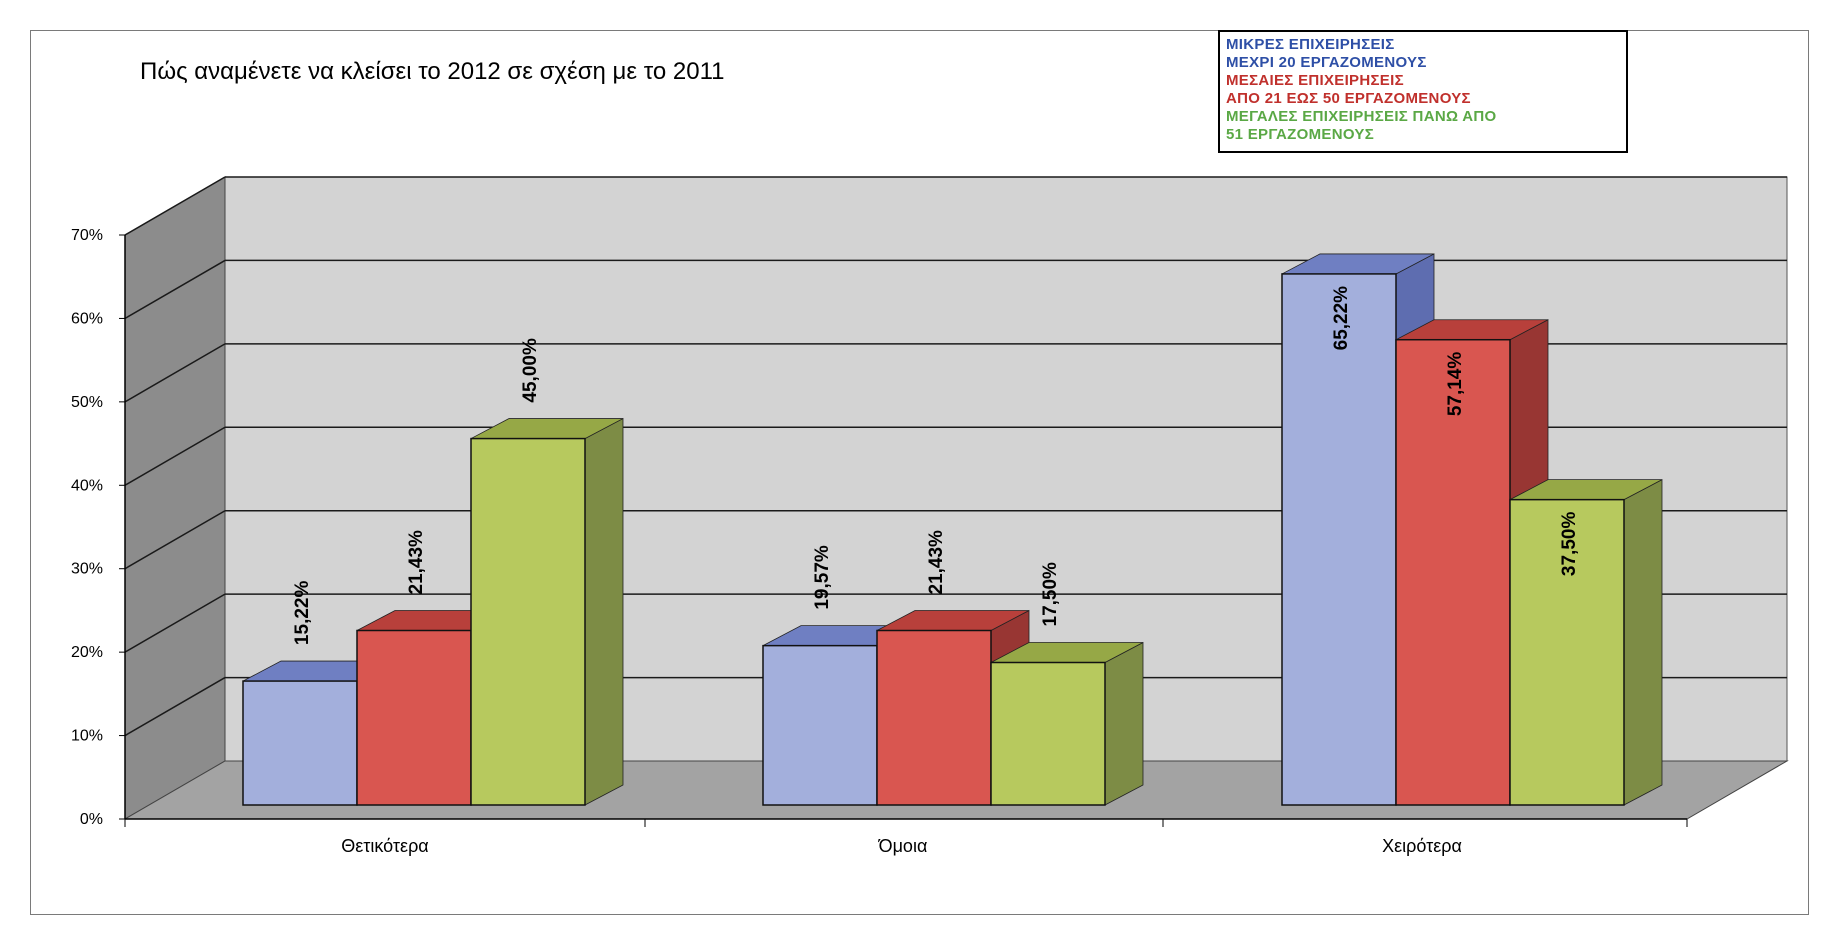 The image size is (1831, 938). I want to click on legend-entry-line: ΜΕΧΡΙ 20 ΕΡΓΑΖΟΜΕΝΟΥΣ, so click(1326, 62).